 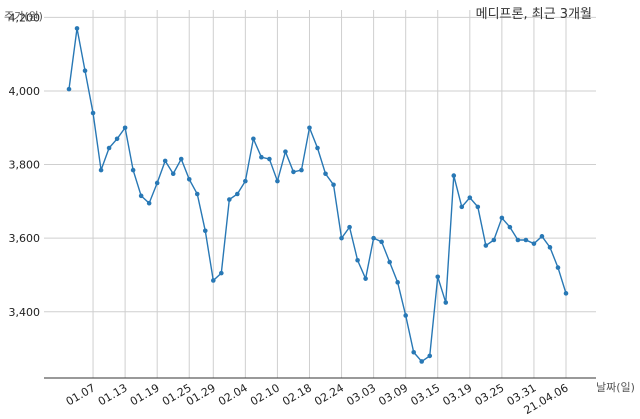 What do you see at coordinates (361, 394) in the screenshot?
I see `x-tick-label: 03.03` at bounding box center [361, 394].